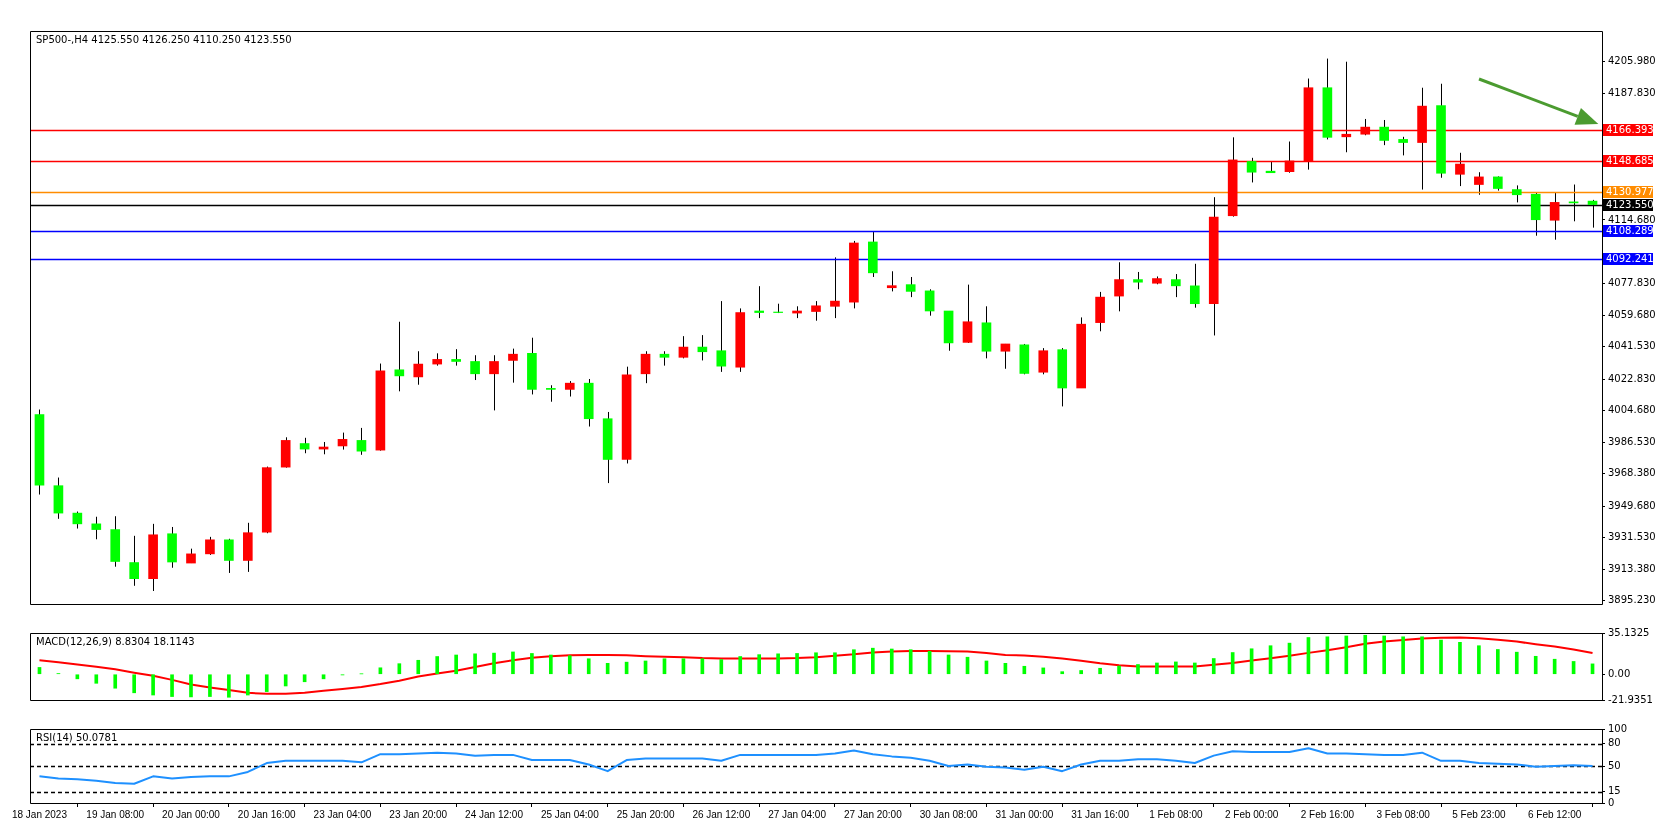 The width and height of the screenshot is (1655, 823). What do you see at coordinates (164, 39) in the screenshot?
I see `chart-title: SP500-,H4 4125.550 4126.250 4110.250 4123.550` at bounding box center [164, 39].